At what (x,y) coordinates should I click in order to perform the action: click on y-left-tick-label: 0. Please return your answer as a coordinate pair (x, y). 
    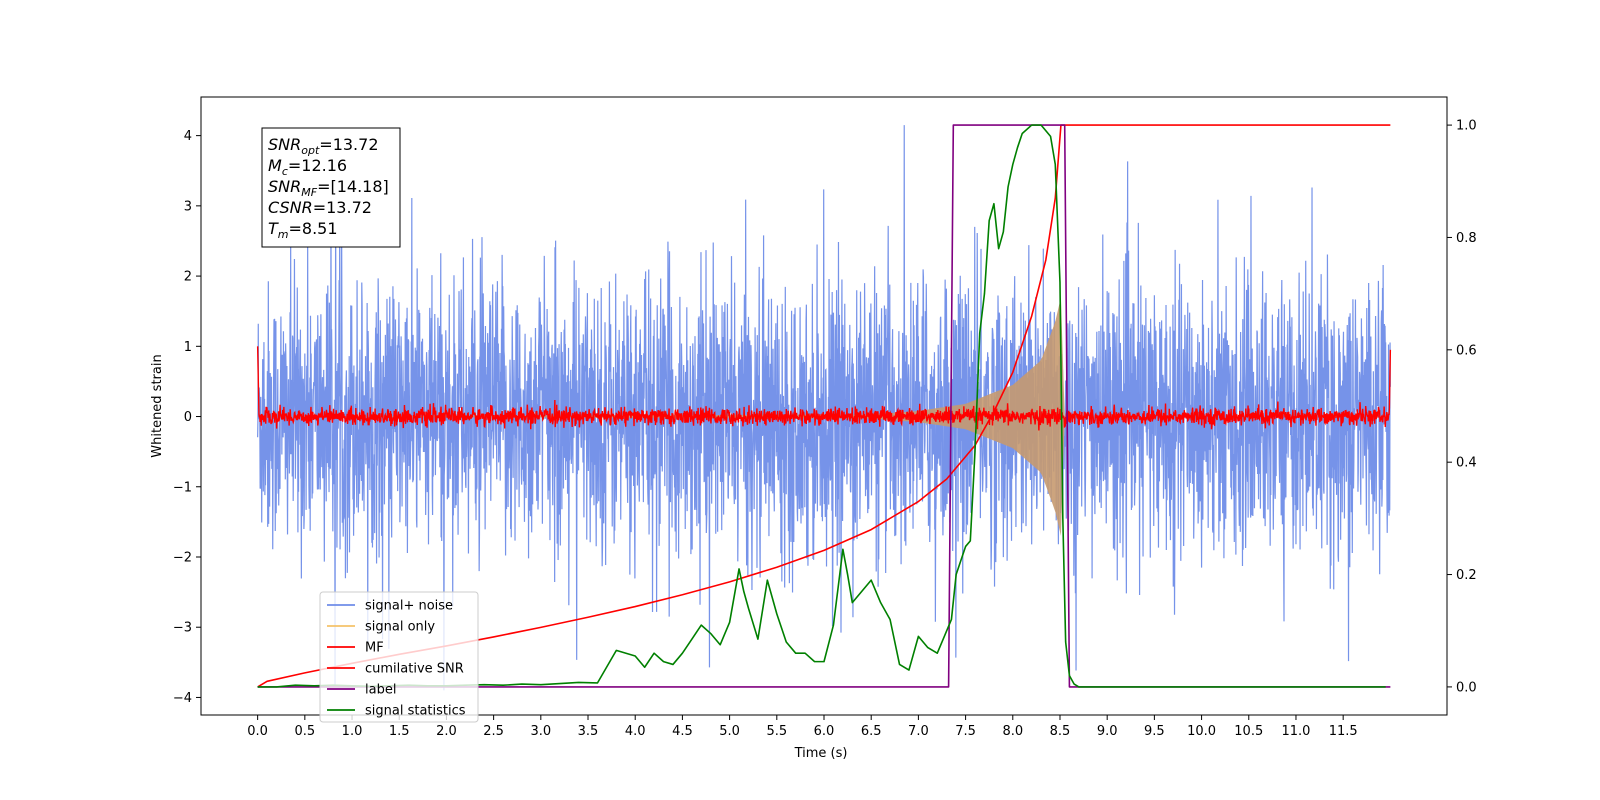
    Looking at the image, I should click on (188, 417).